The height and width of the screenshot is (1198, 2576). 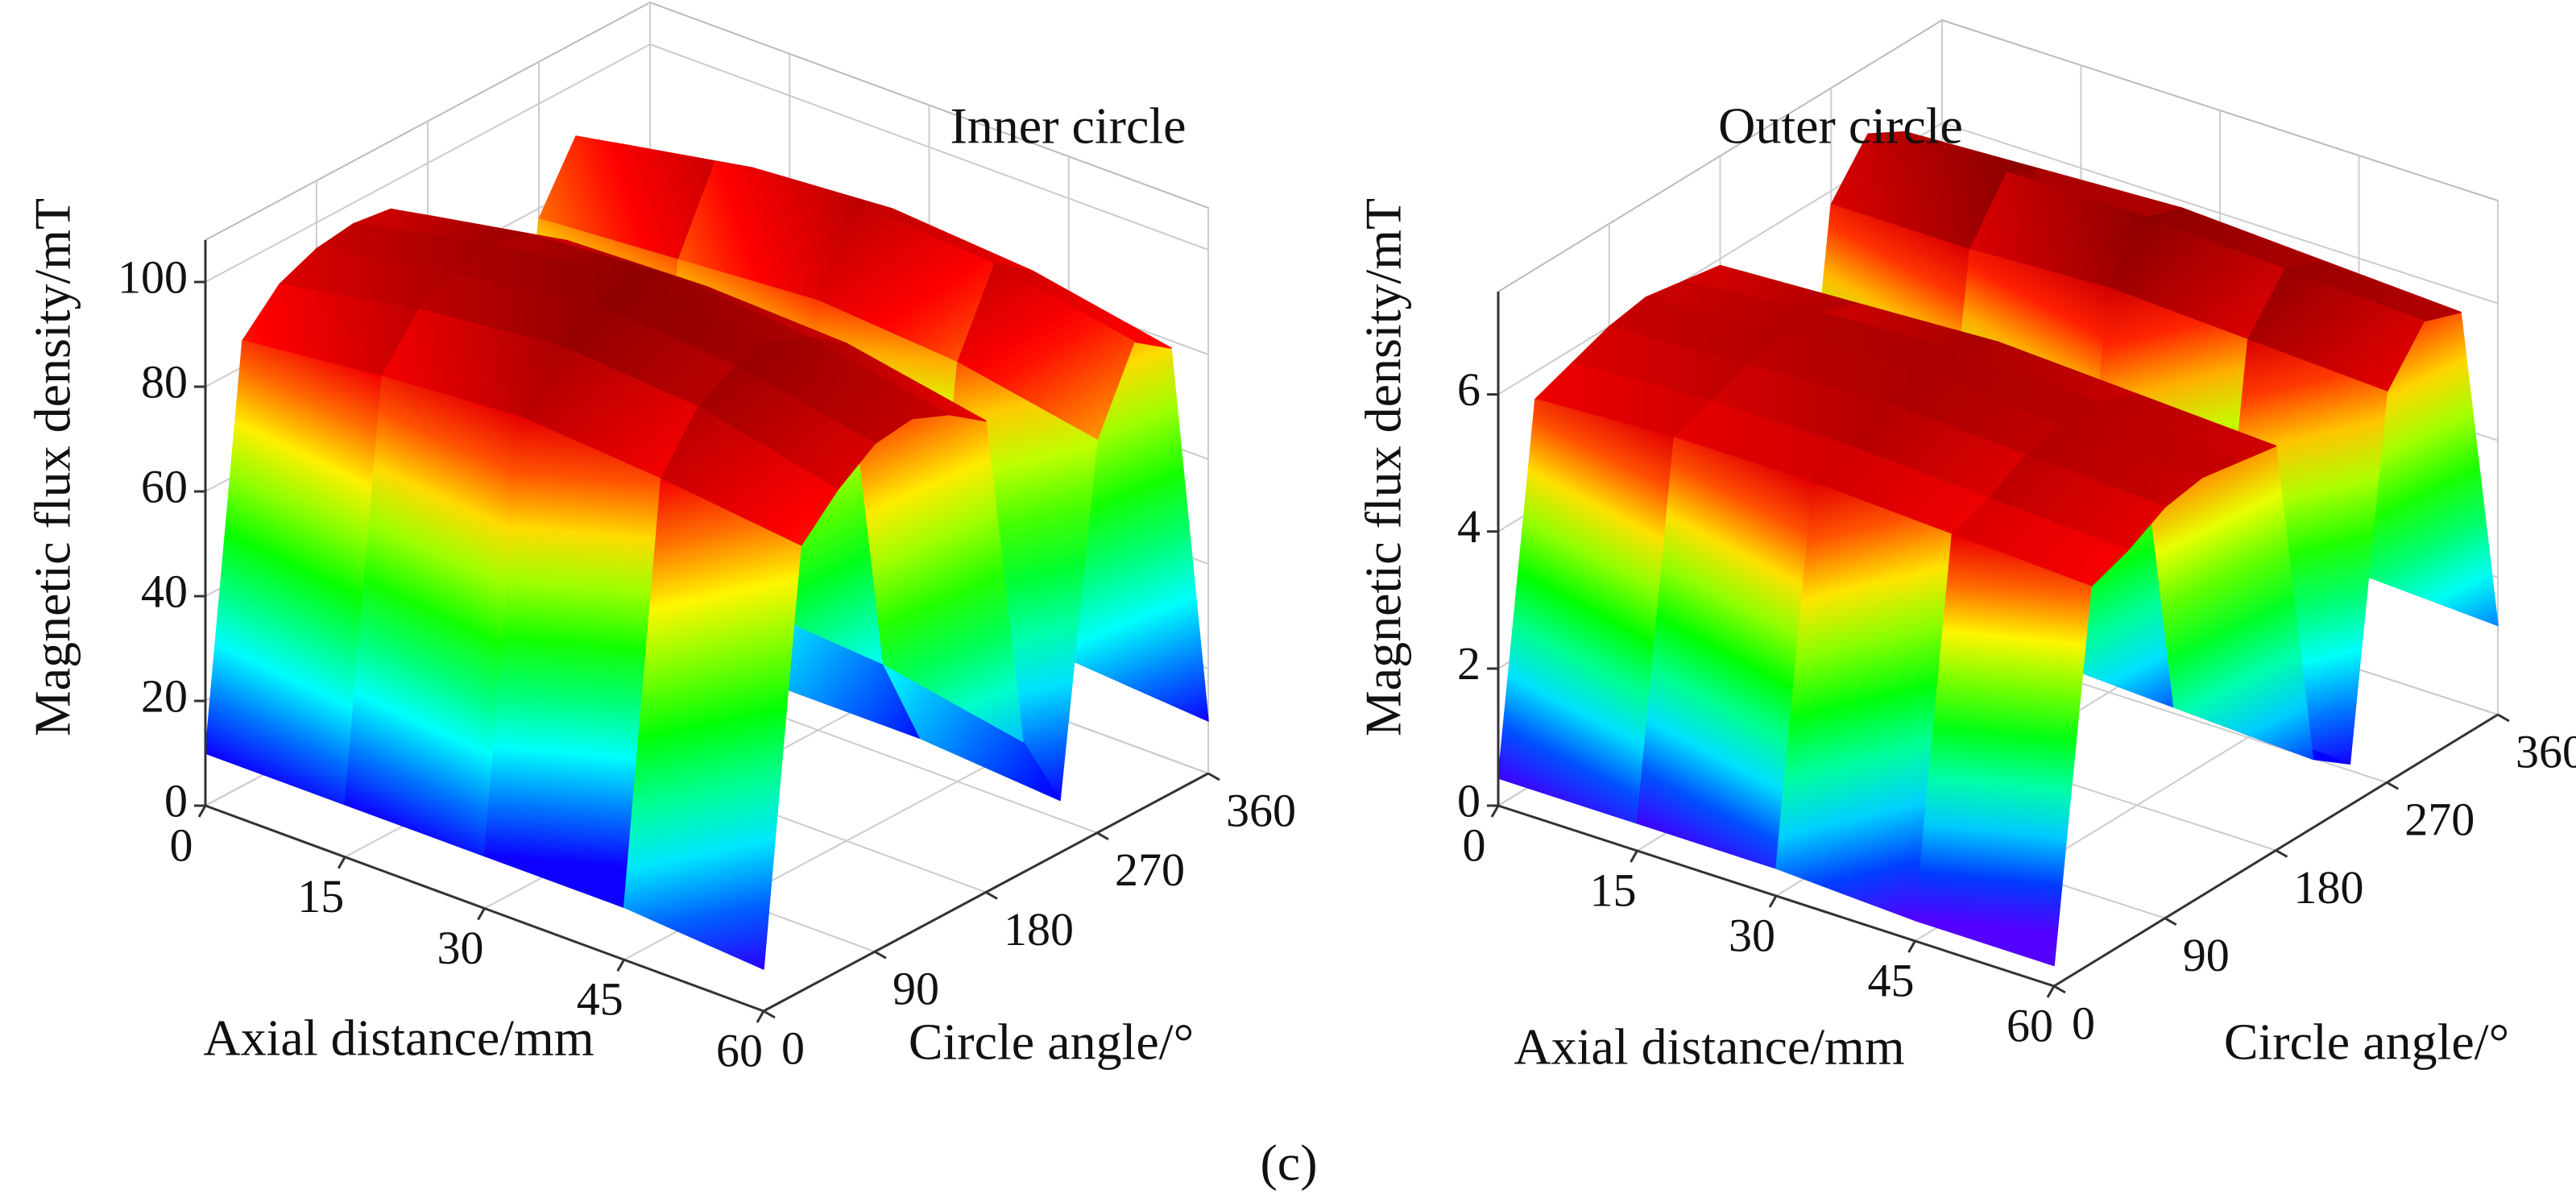 What do you see at coordinates (1469, 526) in the screenshot?
I see `z-tick-label: 4` at bounding box center [1469, 526].